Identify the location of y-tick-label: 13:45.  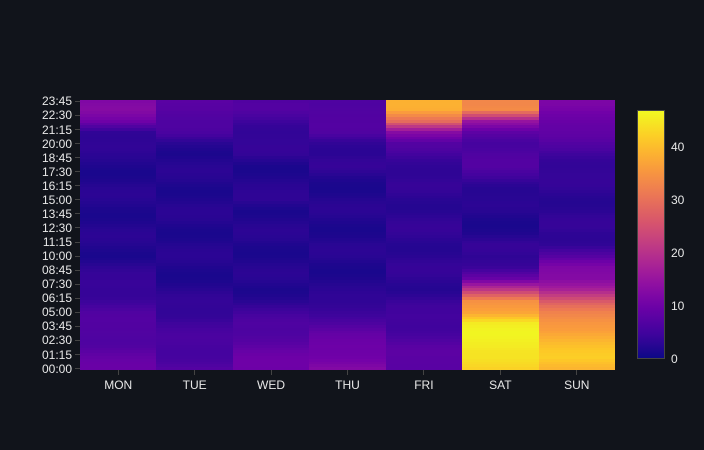
(56, 213).